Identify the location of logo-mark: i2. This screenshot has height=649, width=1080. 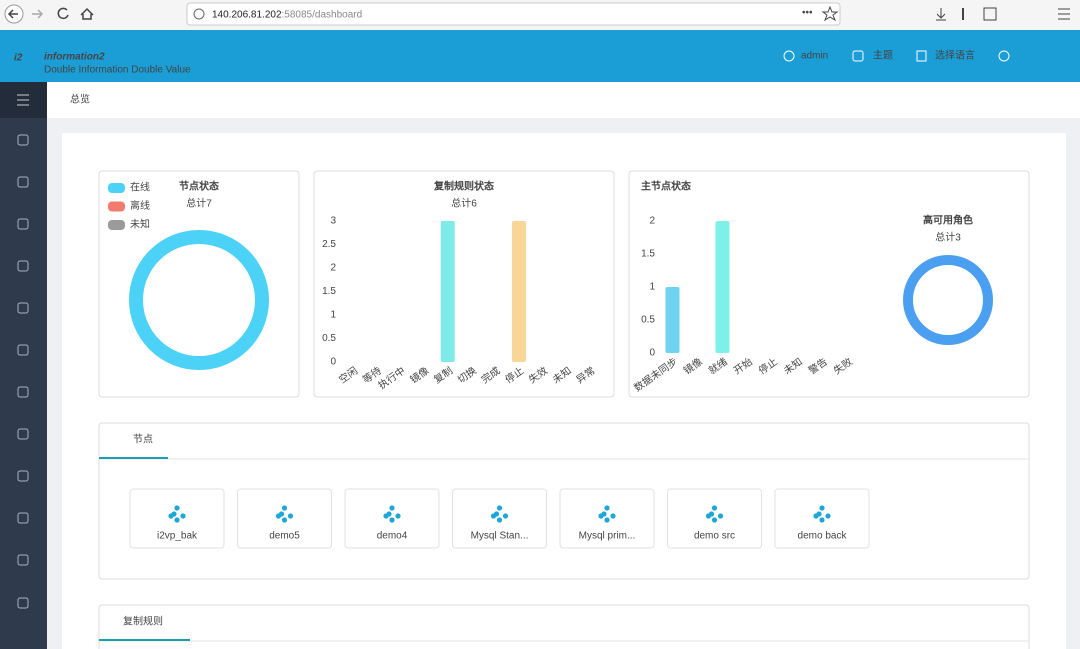
(18, 58).